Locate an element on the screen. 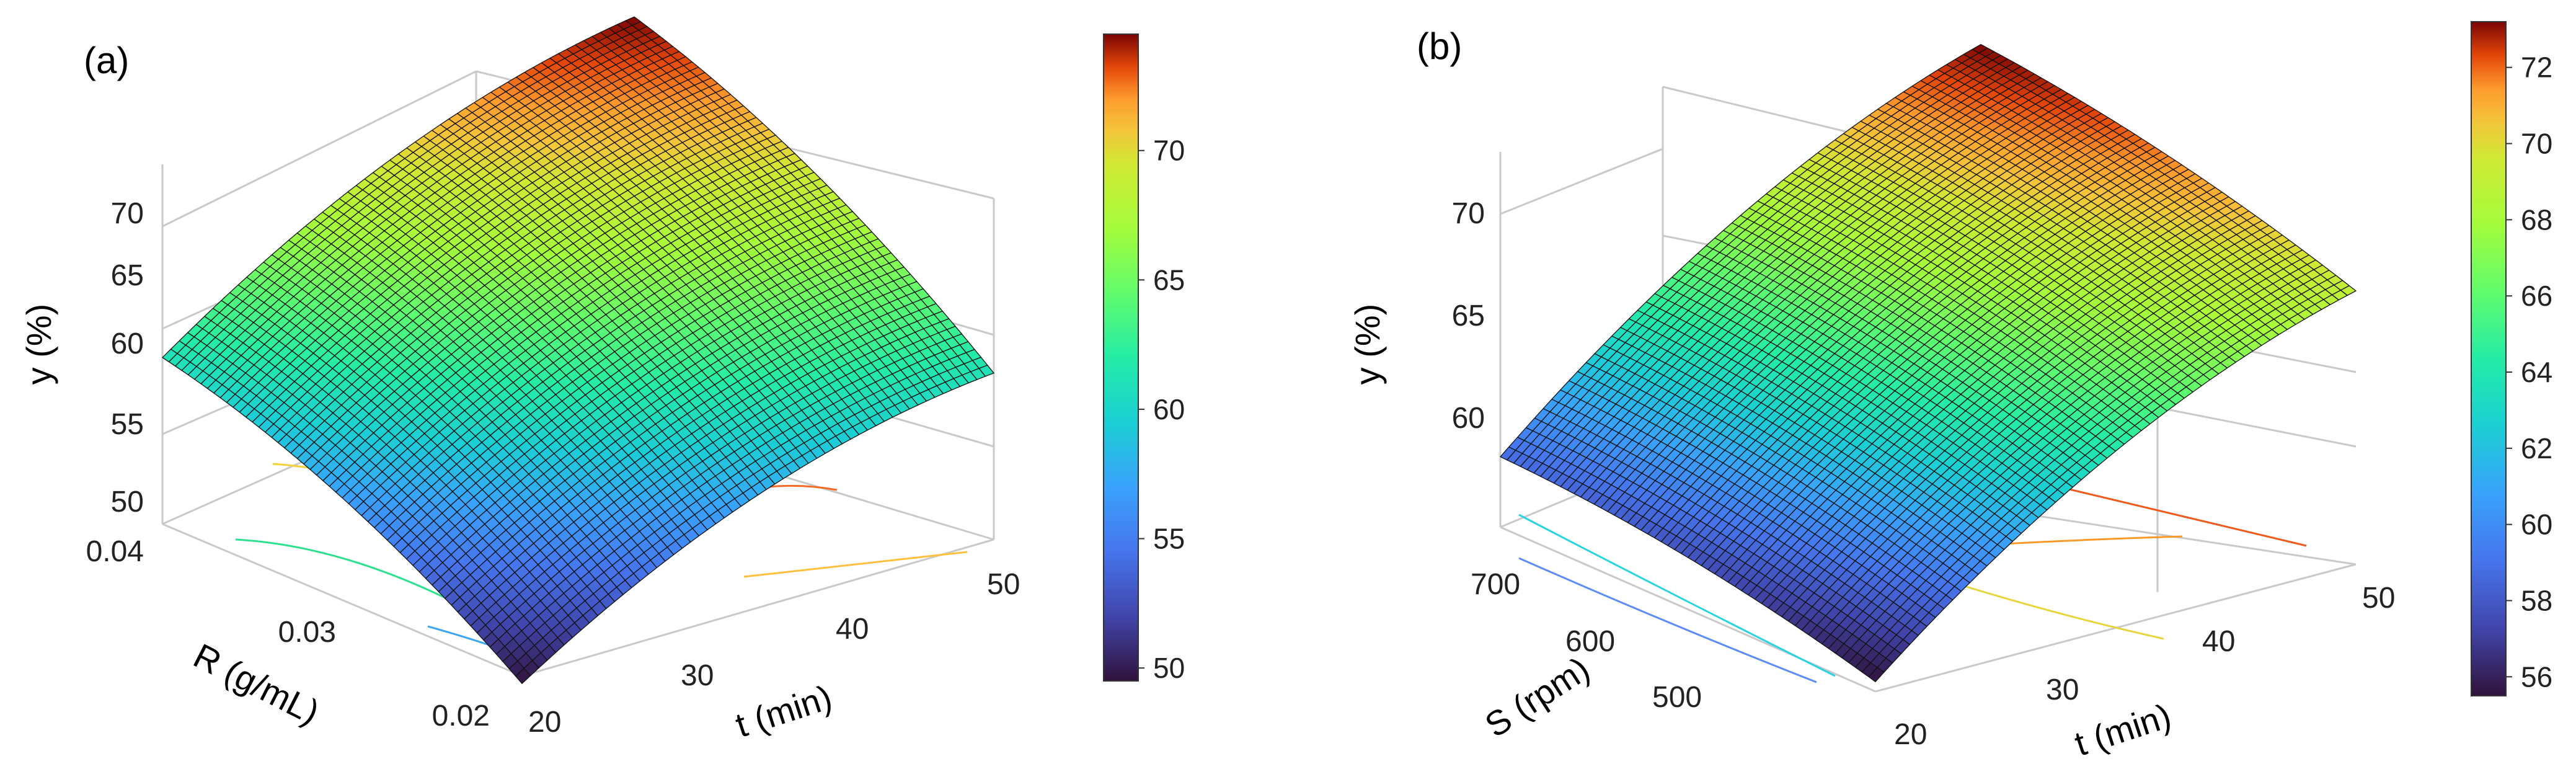  panel-b-label: (b) is located at coordinates (1440, 46).